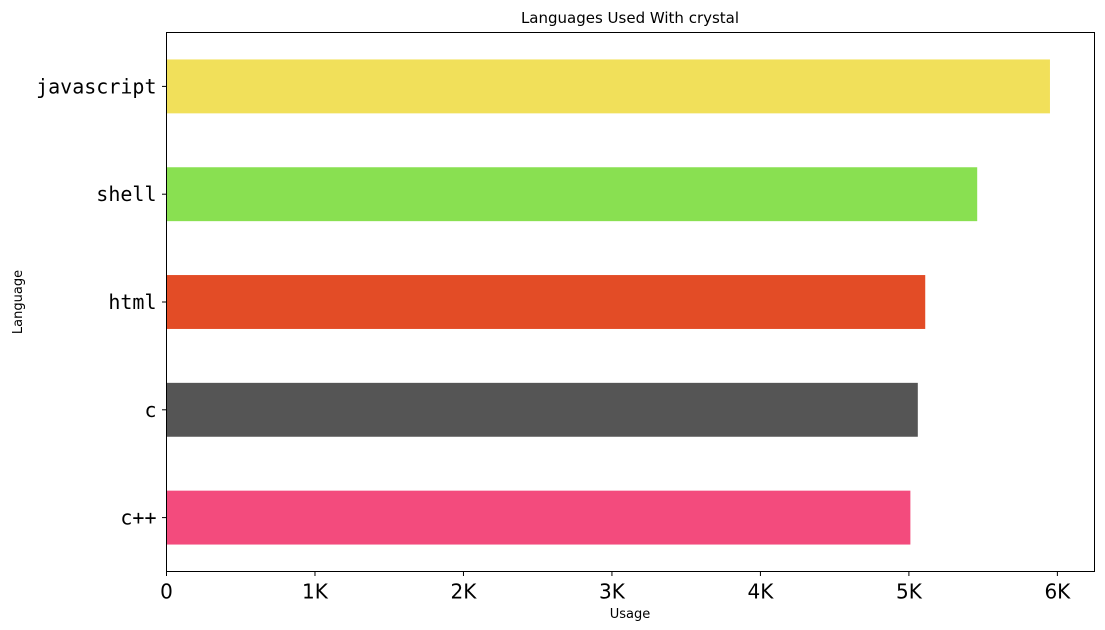  What do you see at coordinates (538, 517) in the screenshot?
I see `bar-cplusplus` at bounding box center [538, 517].